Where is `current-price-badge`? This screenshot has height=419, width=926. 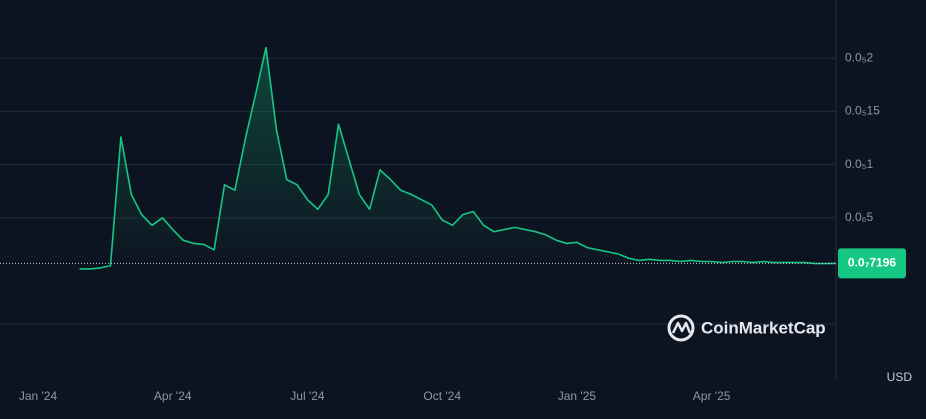
current-price-badge is located at coordinates (872, 263).